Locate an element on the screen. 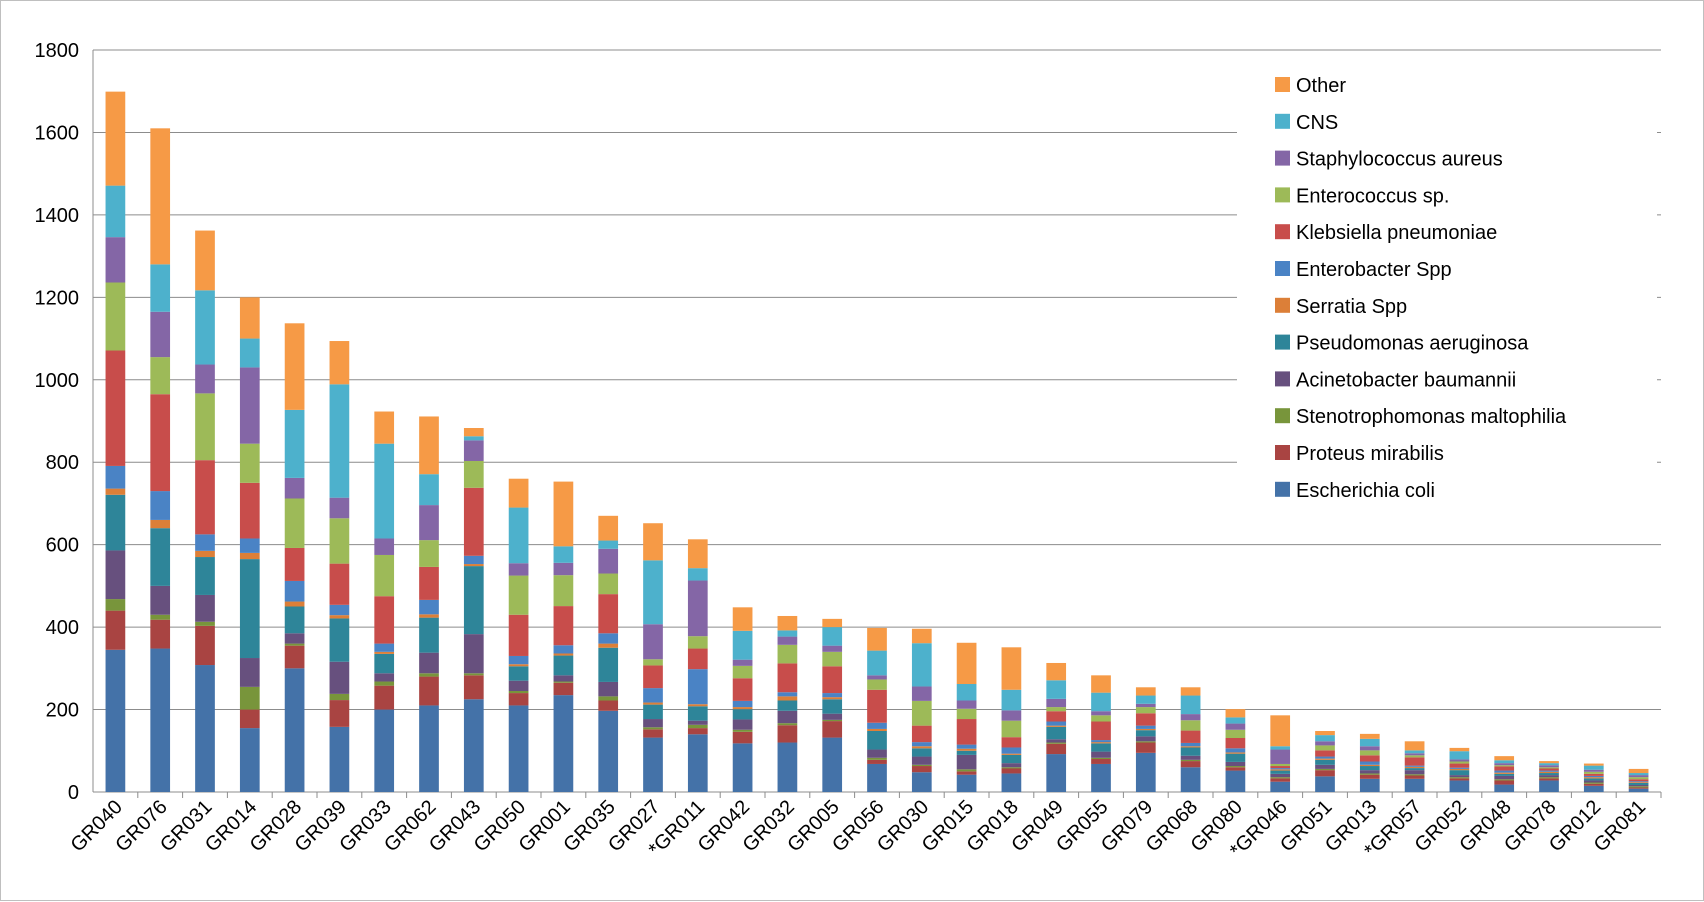 Image resolution: width=1704 pixels, height=902 pixels. y-tick-label: 1200 is located at coordinates (57, 298).